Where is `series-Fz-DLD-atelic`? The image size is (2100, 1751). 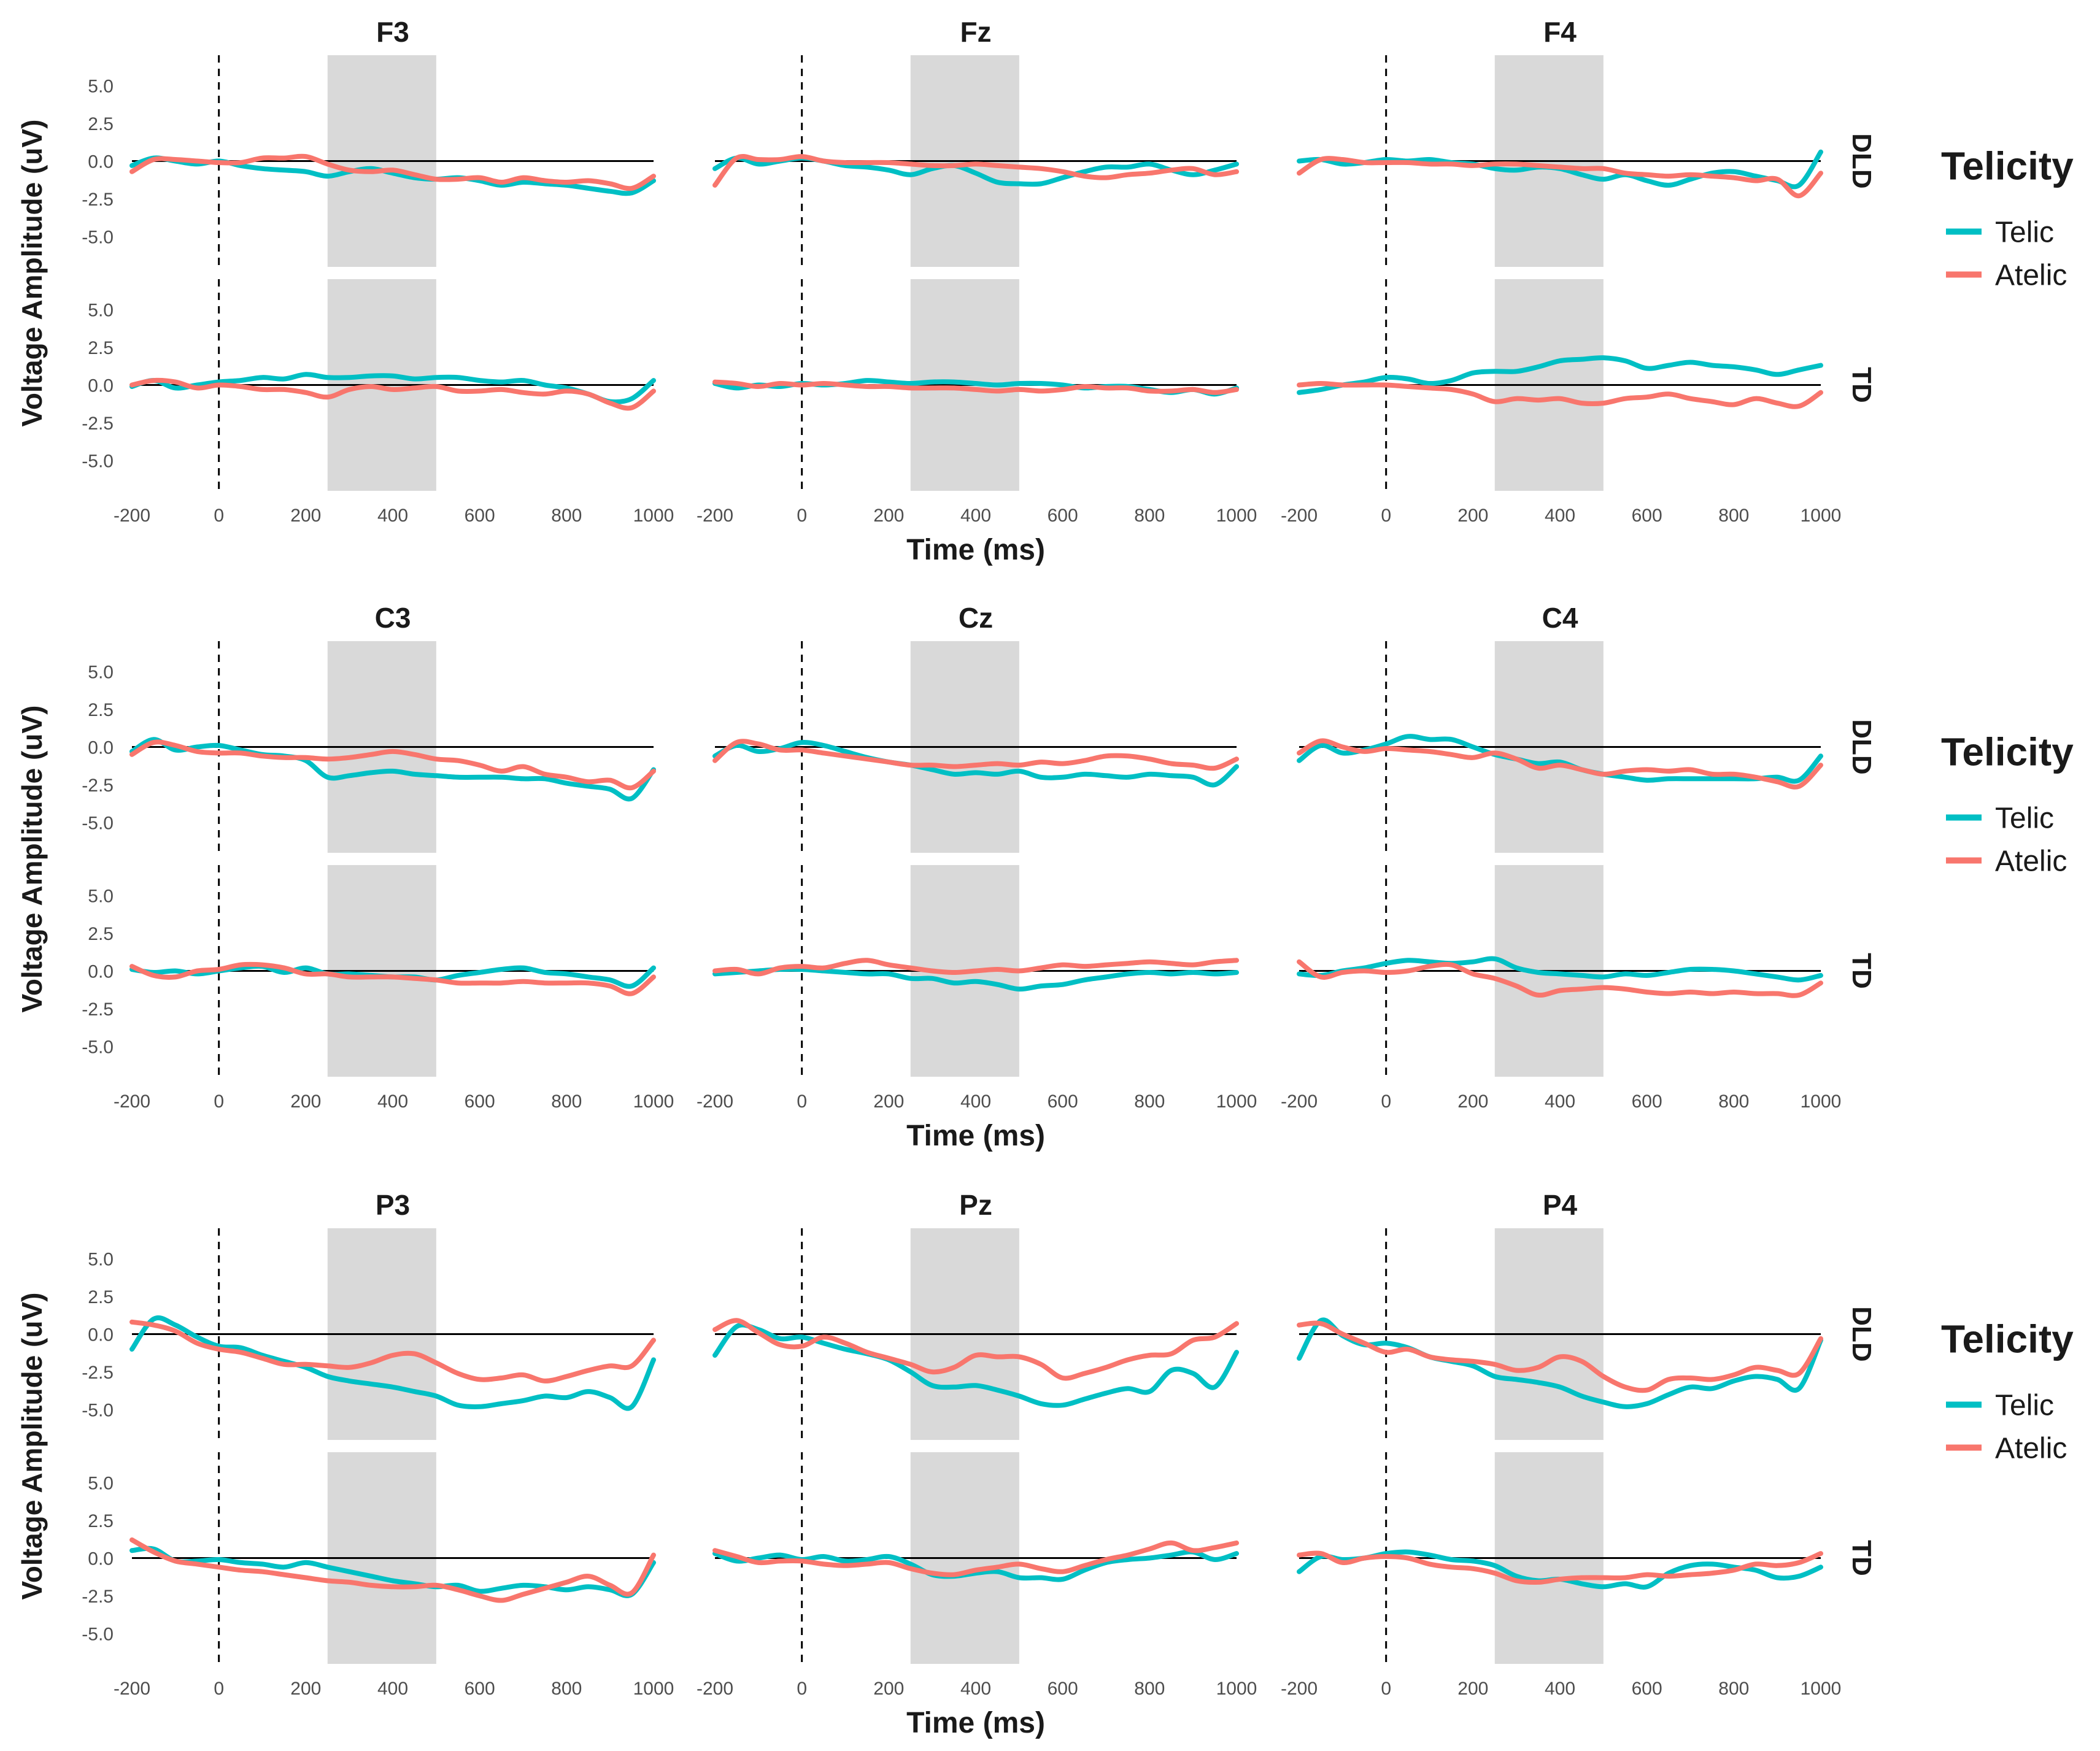 series-Fz-DLD-atelic is located at coordinates (975, 171).